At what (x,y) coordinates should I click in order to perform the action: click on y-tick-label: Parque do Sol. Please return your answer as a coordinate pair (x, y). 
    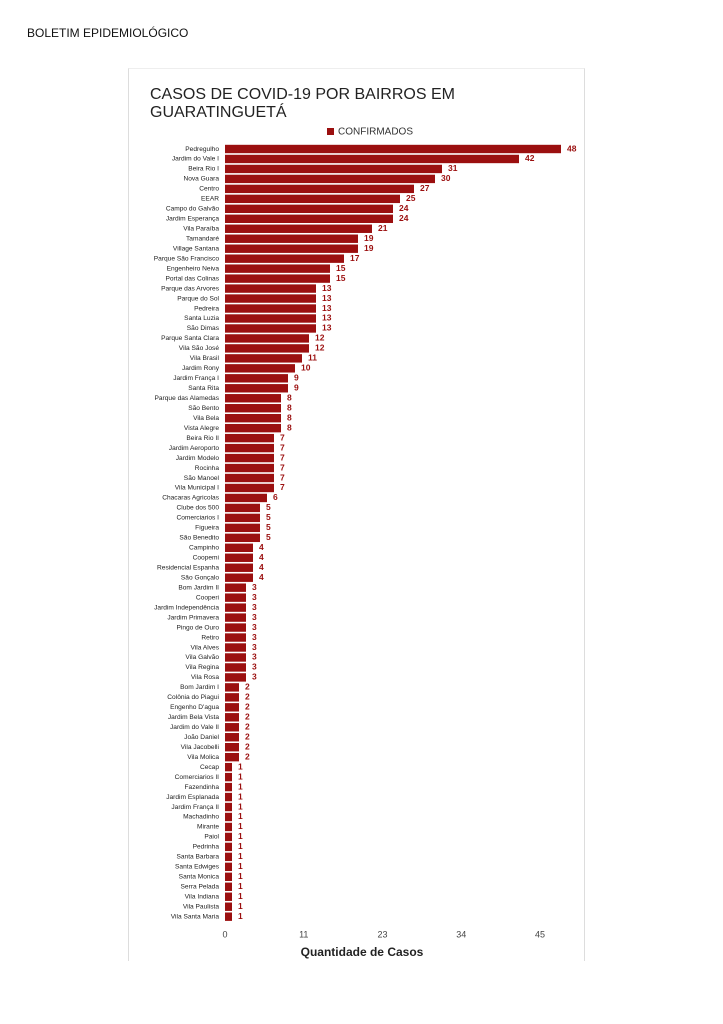
    Looking at the image, I should click on (198, 298).